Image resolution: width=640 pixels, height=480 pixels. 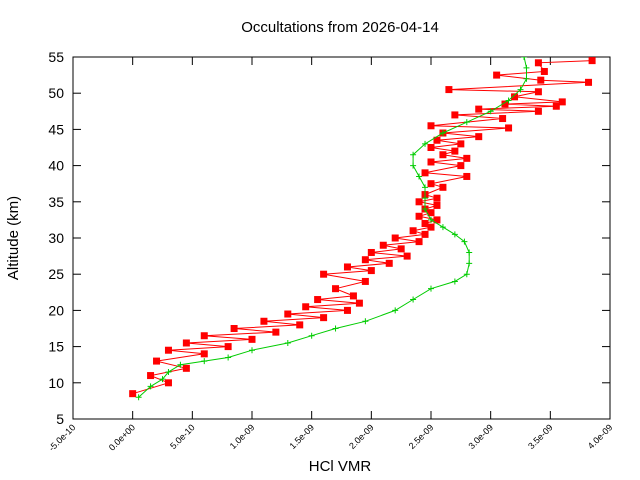 I want to click on y-tick-label: 15, so click(x=56, y=347).